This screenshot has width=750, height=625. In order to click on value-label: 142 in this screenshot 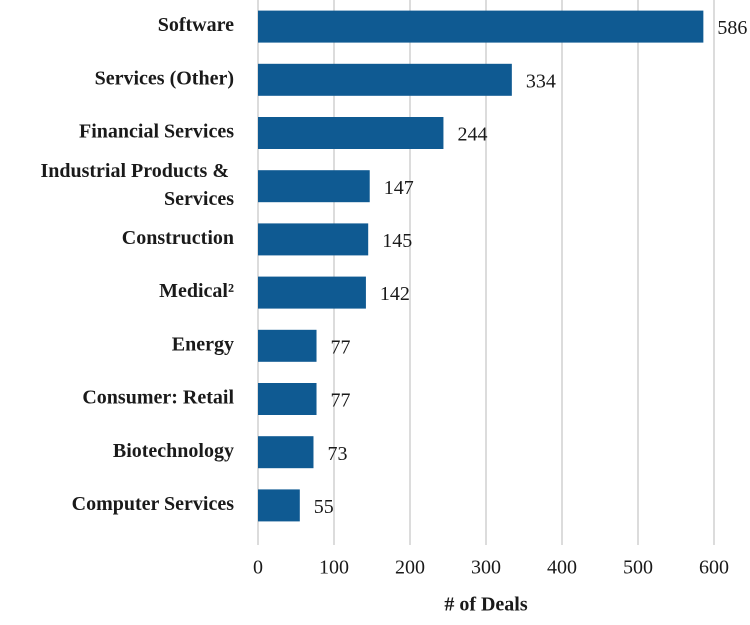, I will do `click(395, 294)`.